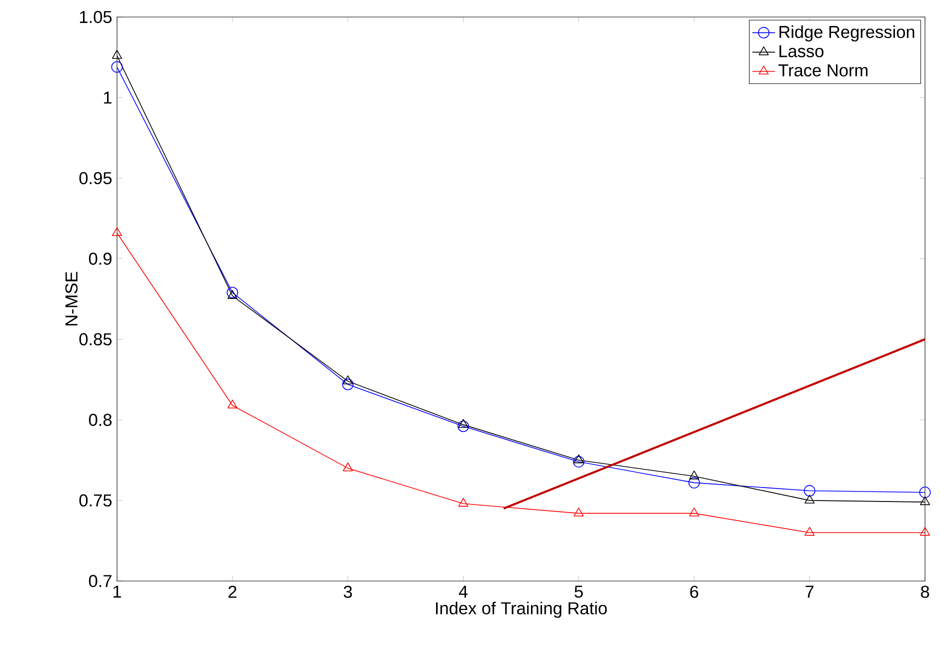  I want to click on legend-label: Lasso, so click(802, 51).